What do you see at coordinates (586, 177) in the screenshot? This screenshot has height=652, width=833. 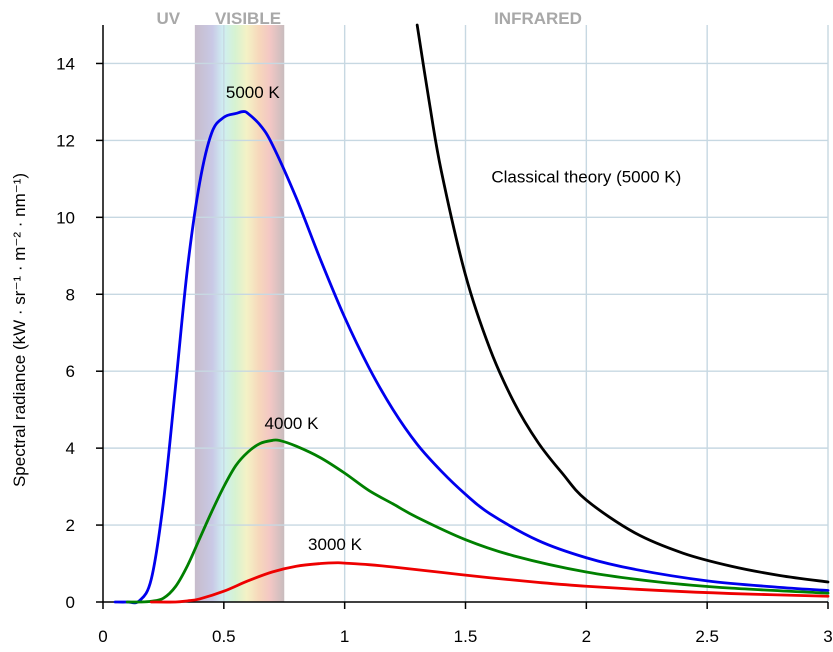 I see `annotation-label: Classical theory (5000 K)` at bounding box center [586, 177].